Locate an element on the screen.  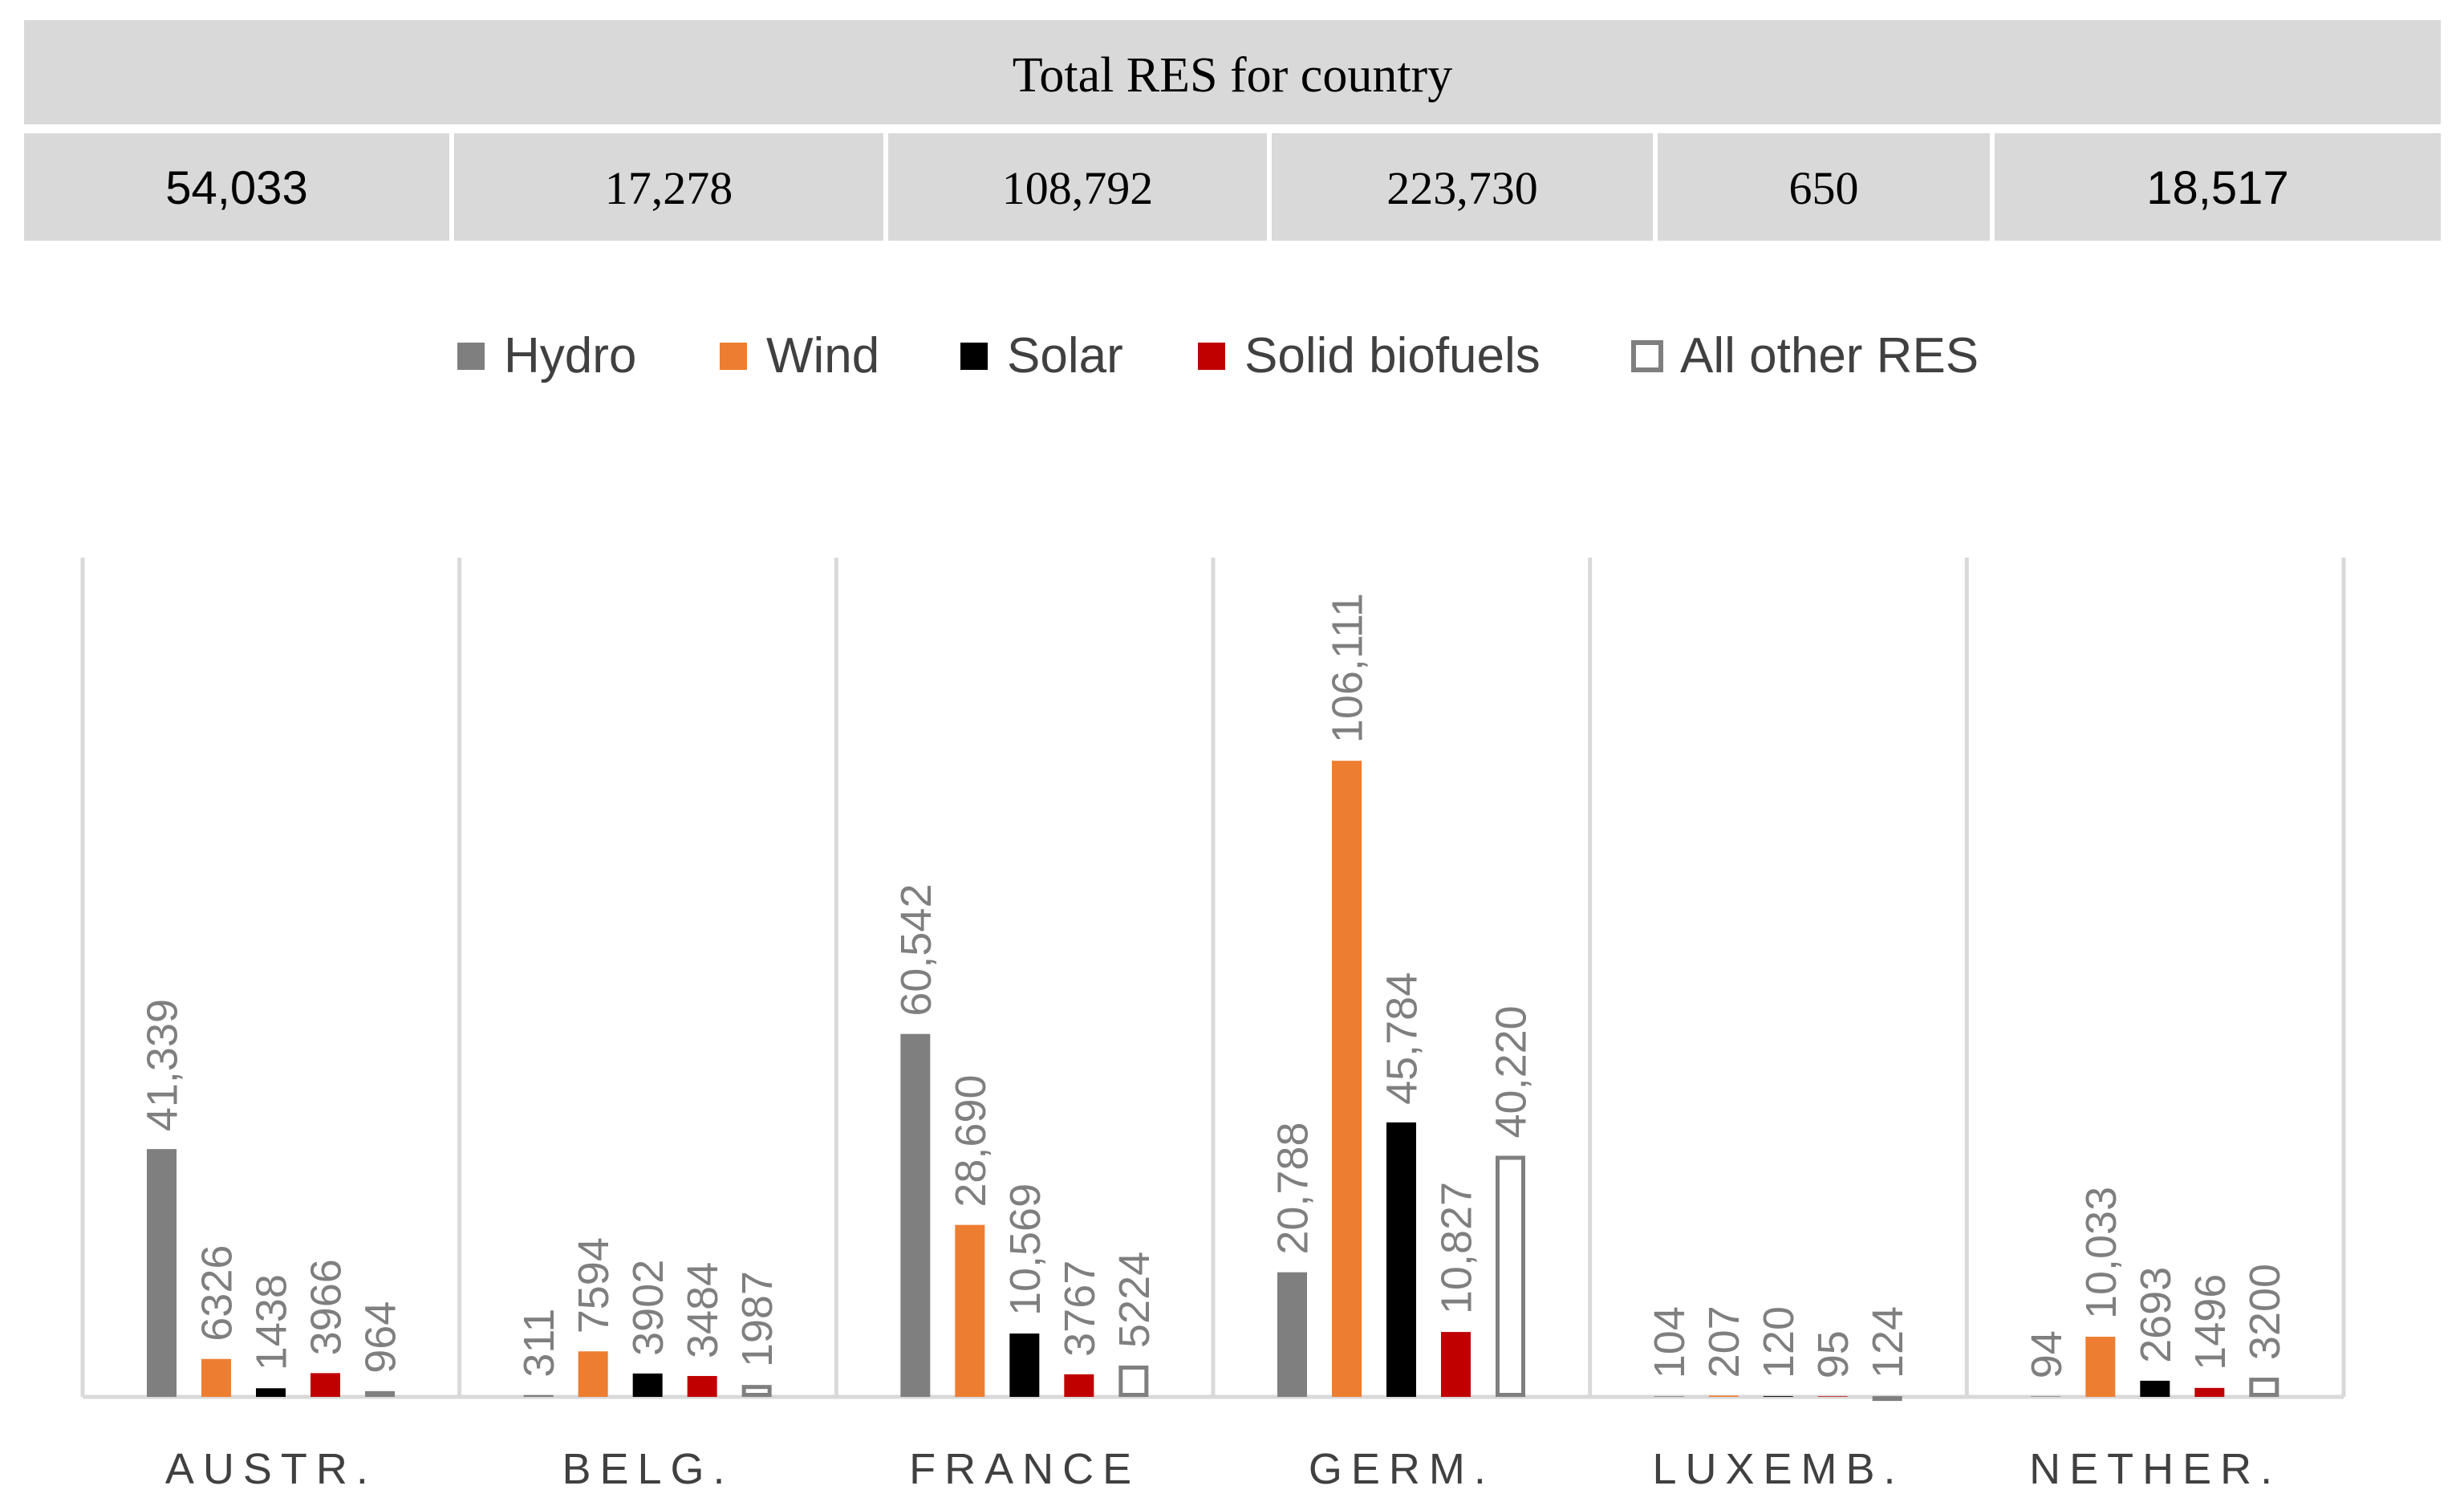
category-label-3: GERM. is located at coordinates (1402, 1469).